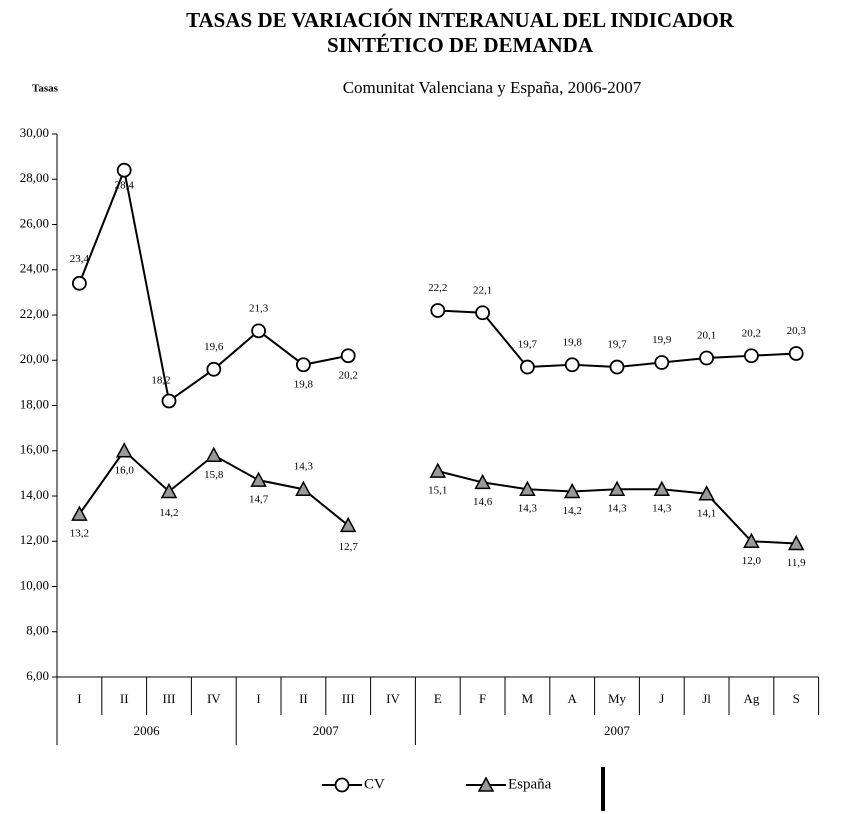 This screenshot has height=814, width=845. Describe the element at coordinates (45, 89) in the screenshot. I see `y-axis-label: Tasas` at that location.